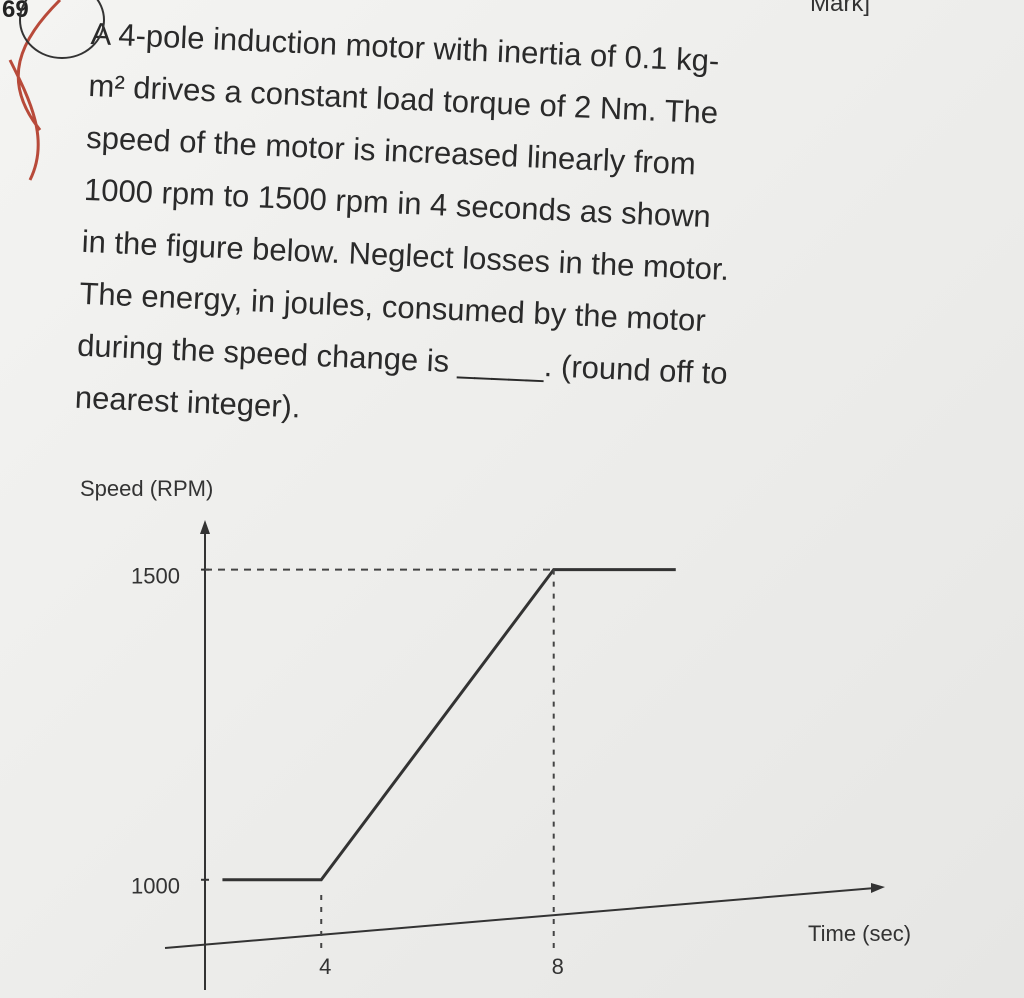 This screenshot has height=998, width=1024. I want to click on speed-line, so click(449, 725).